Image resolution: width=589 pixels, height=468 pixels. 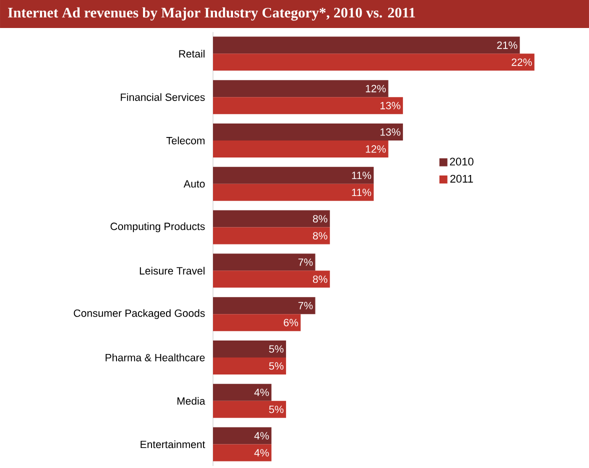 I want to click on data-label: 21%, so click(x=507, y=45).